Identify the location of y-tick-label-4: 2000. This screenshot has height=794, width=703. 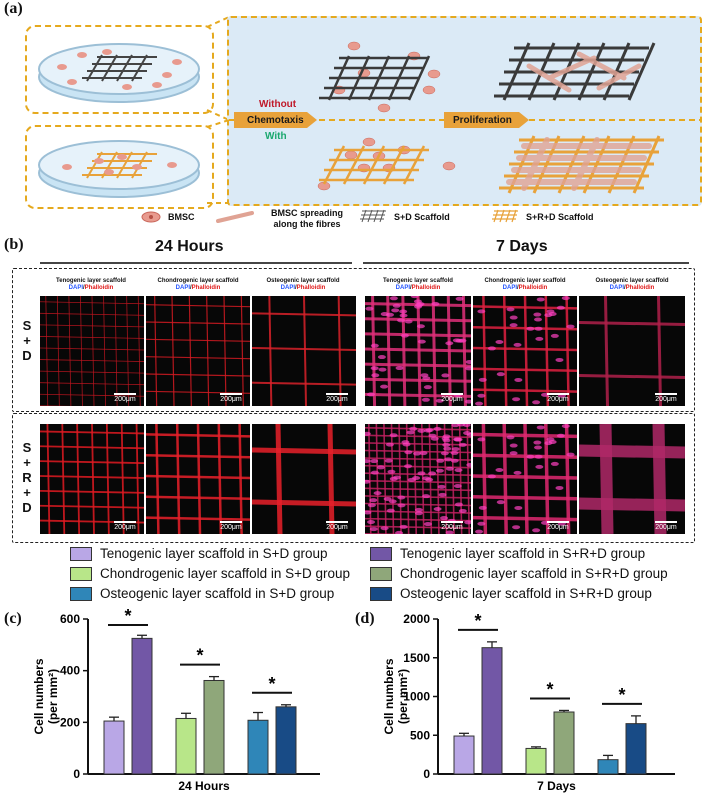
(416, 619).